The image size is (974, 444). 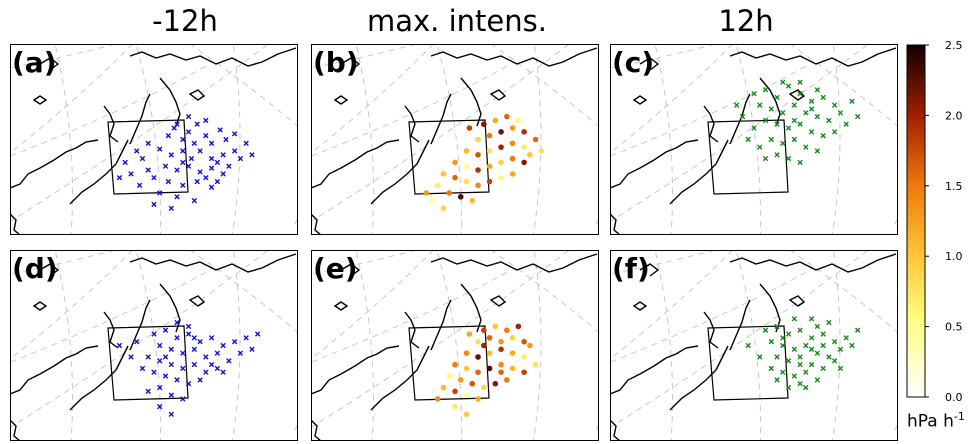 I want to click on colorbar-tick-label: 0.5, so click(x=954, y=327).